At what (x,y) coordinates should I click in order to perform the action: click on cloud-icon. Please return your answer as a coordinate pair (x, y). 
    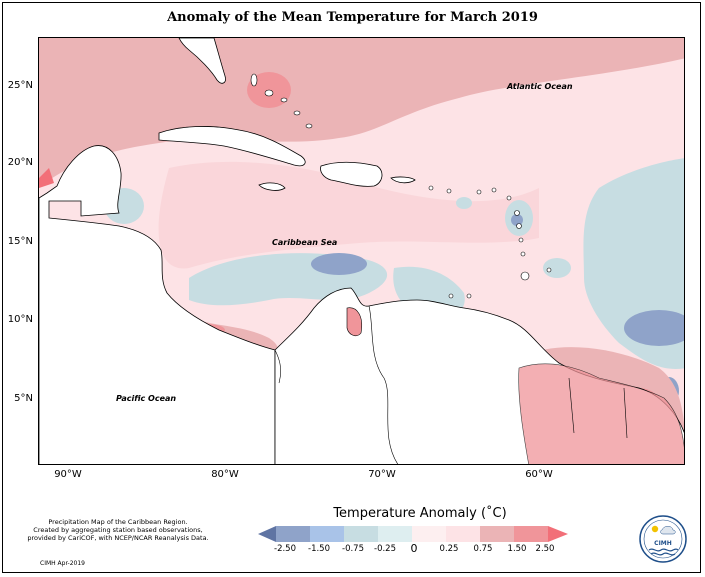
    Looking at the image, I should click on (668, 530).